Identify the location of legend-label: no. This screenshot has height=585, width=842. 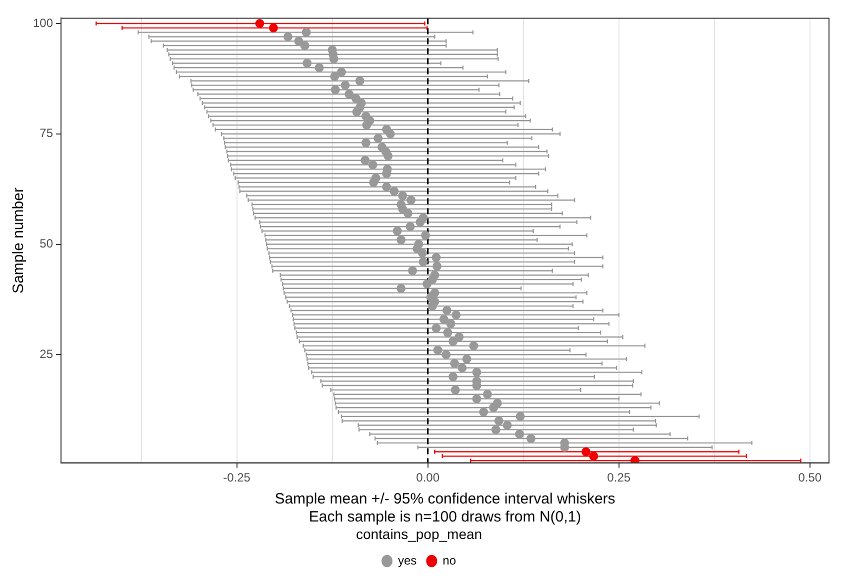
(449, 560).